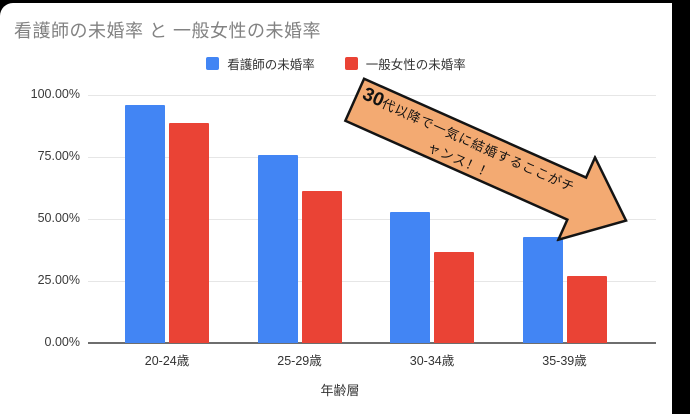  Describe the element at coordinates (432, 361) in the screenshot. I see `x-axis-category-label: 30-34歳` at that location.